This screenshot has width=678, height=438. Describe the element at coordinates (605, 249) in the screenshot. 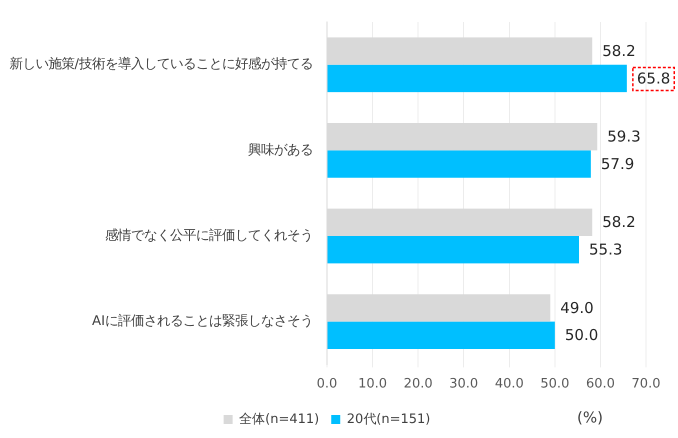

I see `data-label: 55.3` at that location.